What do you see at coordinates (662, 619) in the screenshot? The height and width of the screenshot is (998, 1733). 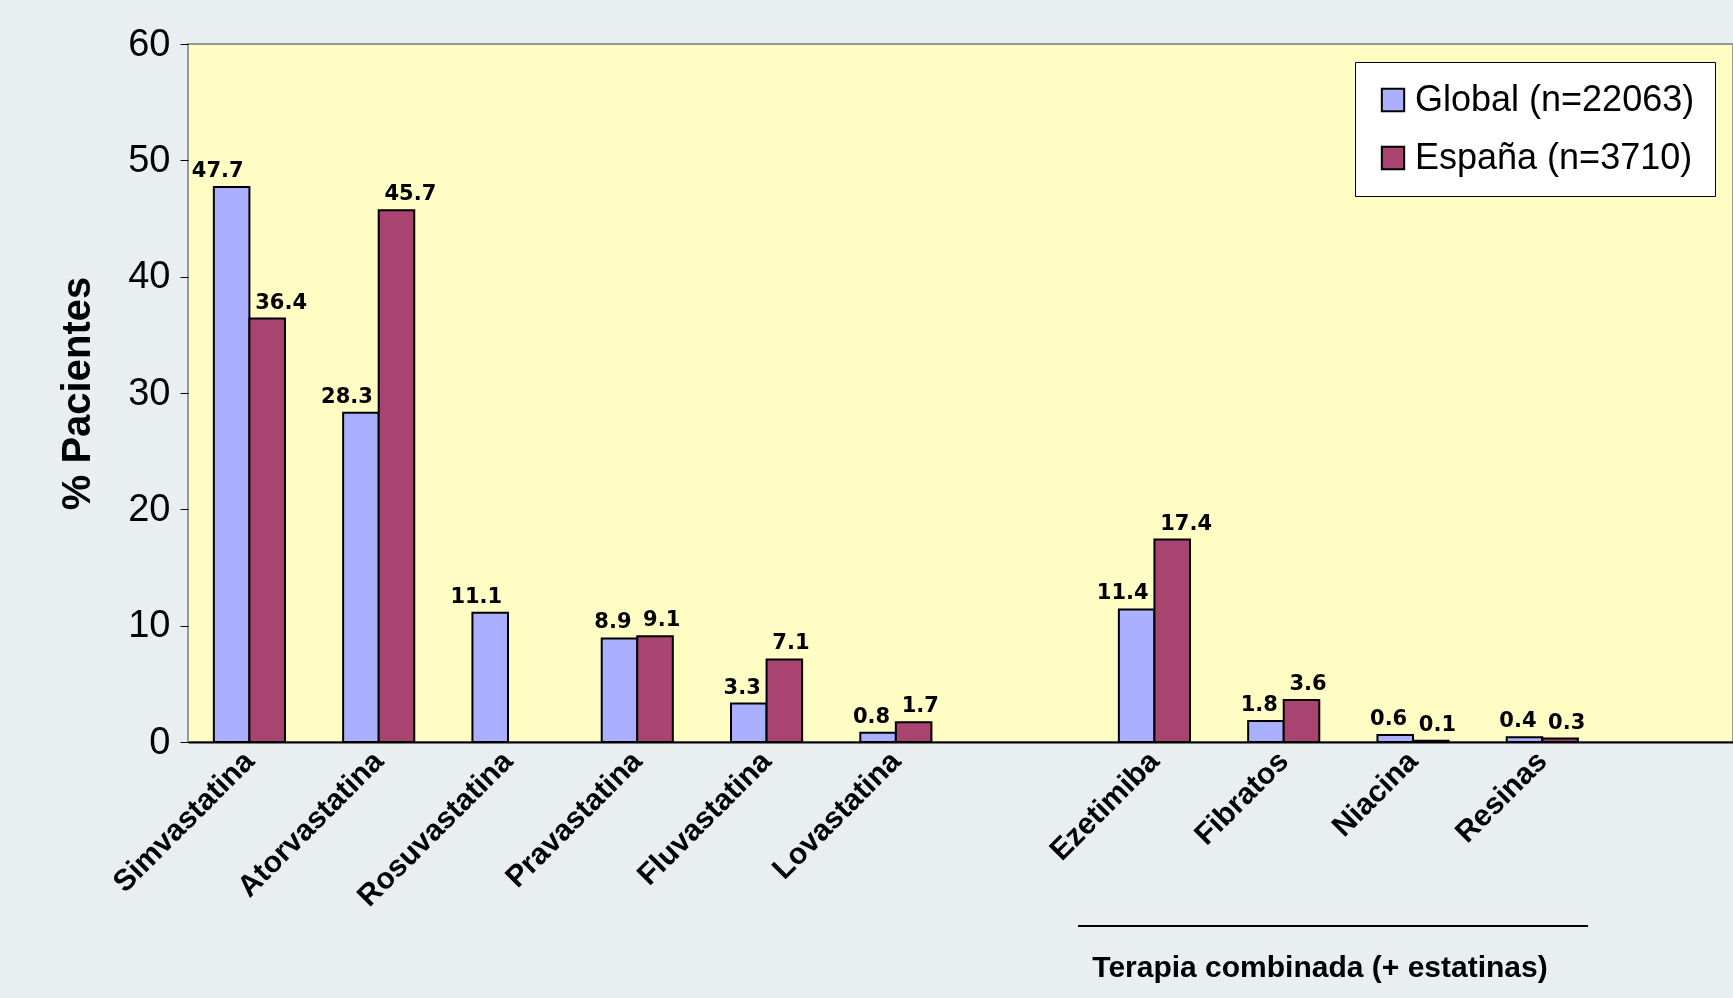 I see `data-label: 9.1` at bounding box center [662, 619].